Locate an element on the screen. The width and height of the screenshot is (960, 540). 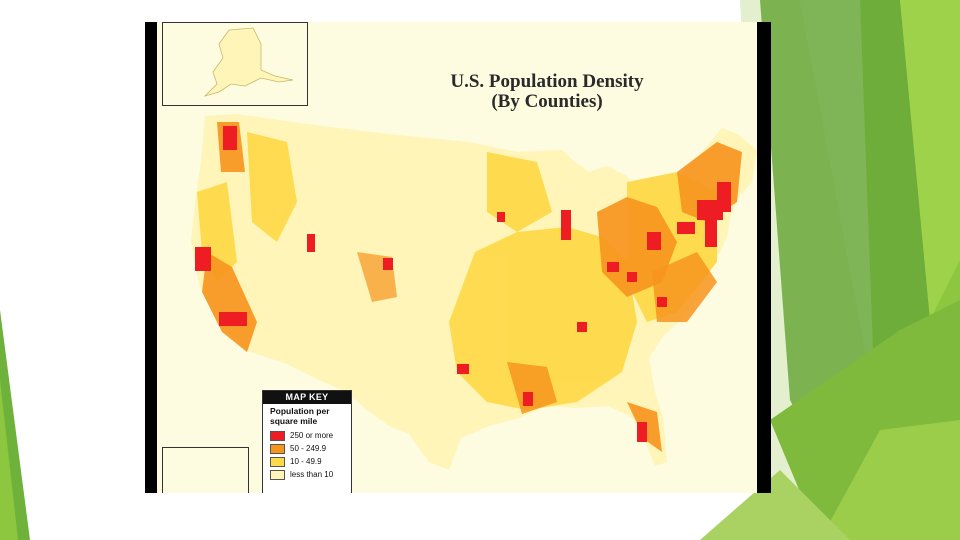
alaska-shape is located at coordinates (248, 62).